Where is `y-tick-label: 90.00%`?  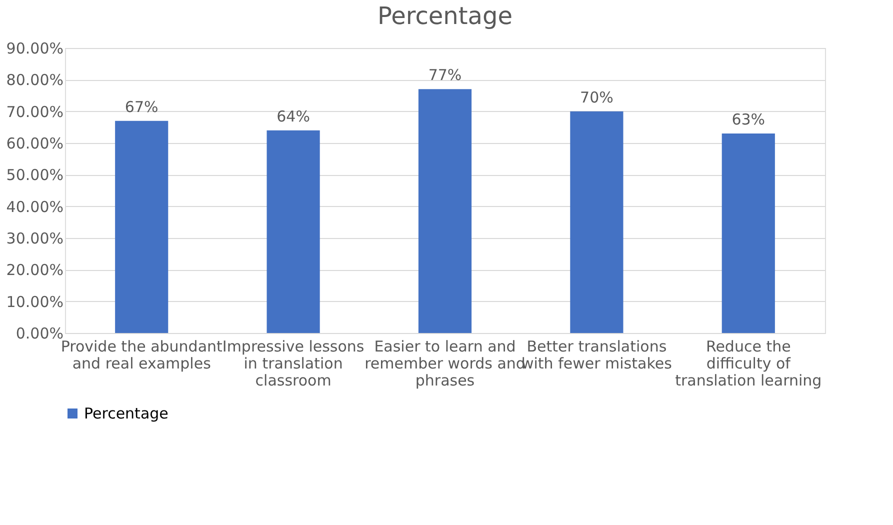
y-tick-label: 90.00% is located at coordinates (35, 49).